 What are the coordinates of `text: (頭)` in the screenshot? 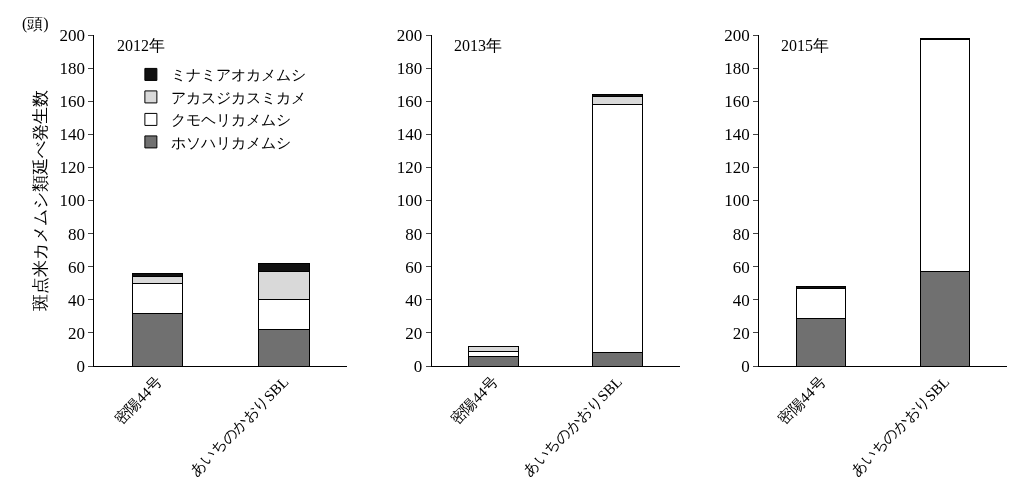 It's located at (35, 24).